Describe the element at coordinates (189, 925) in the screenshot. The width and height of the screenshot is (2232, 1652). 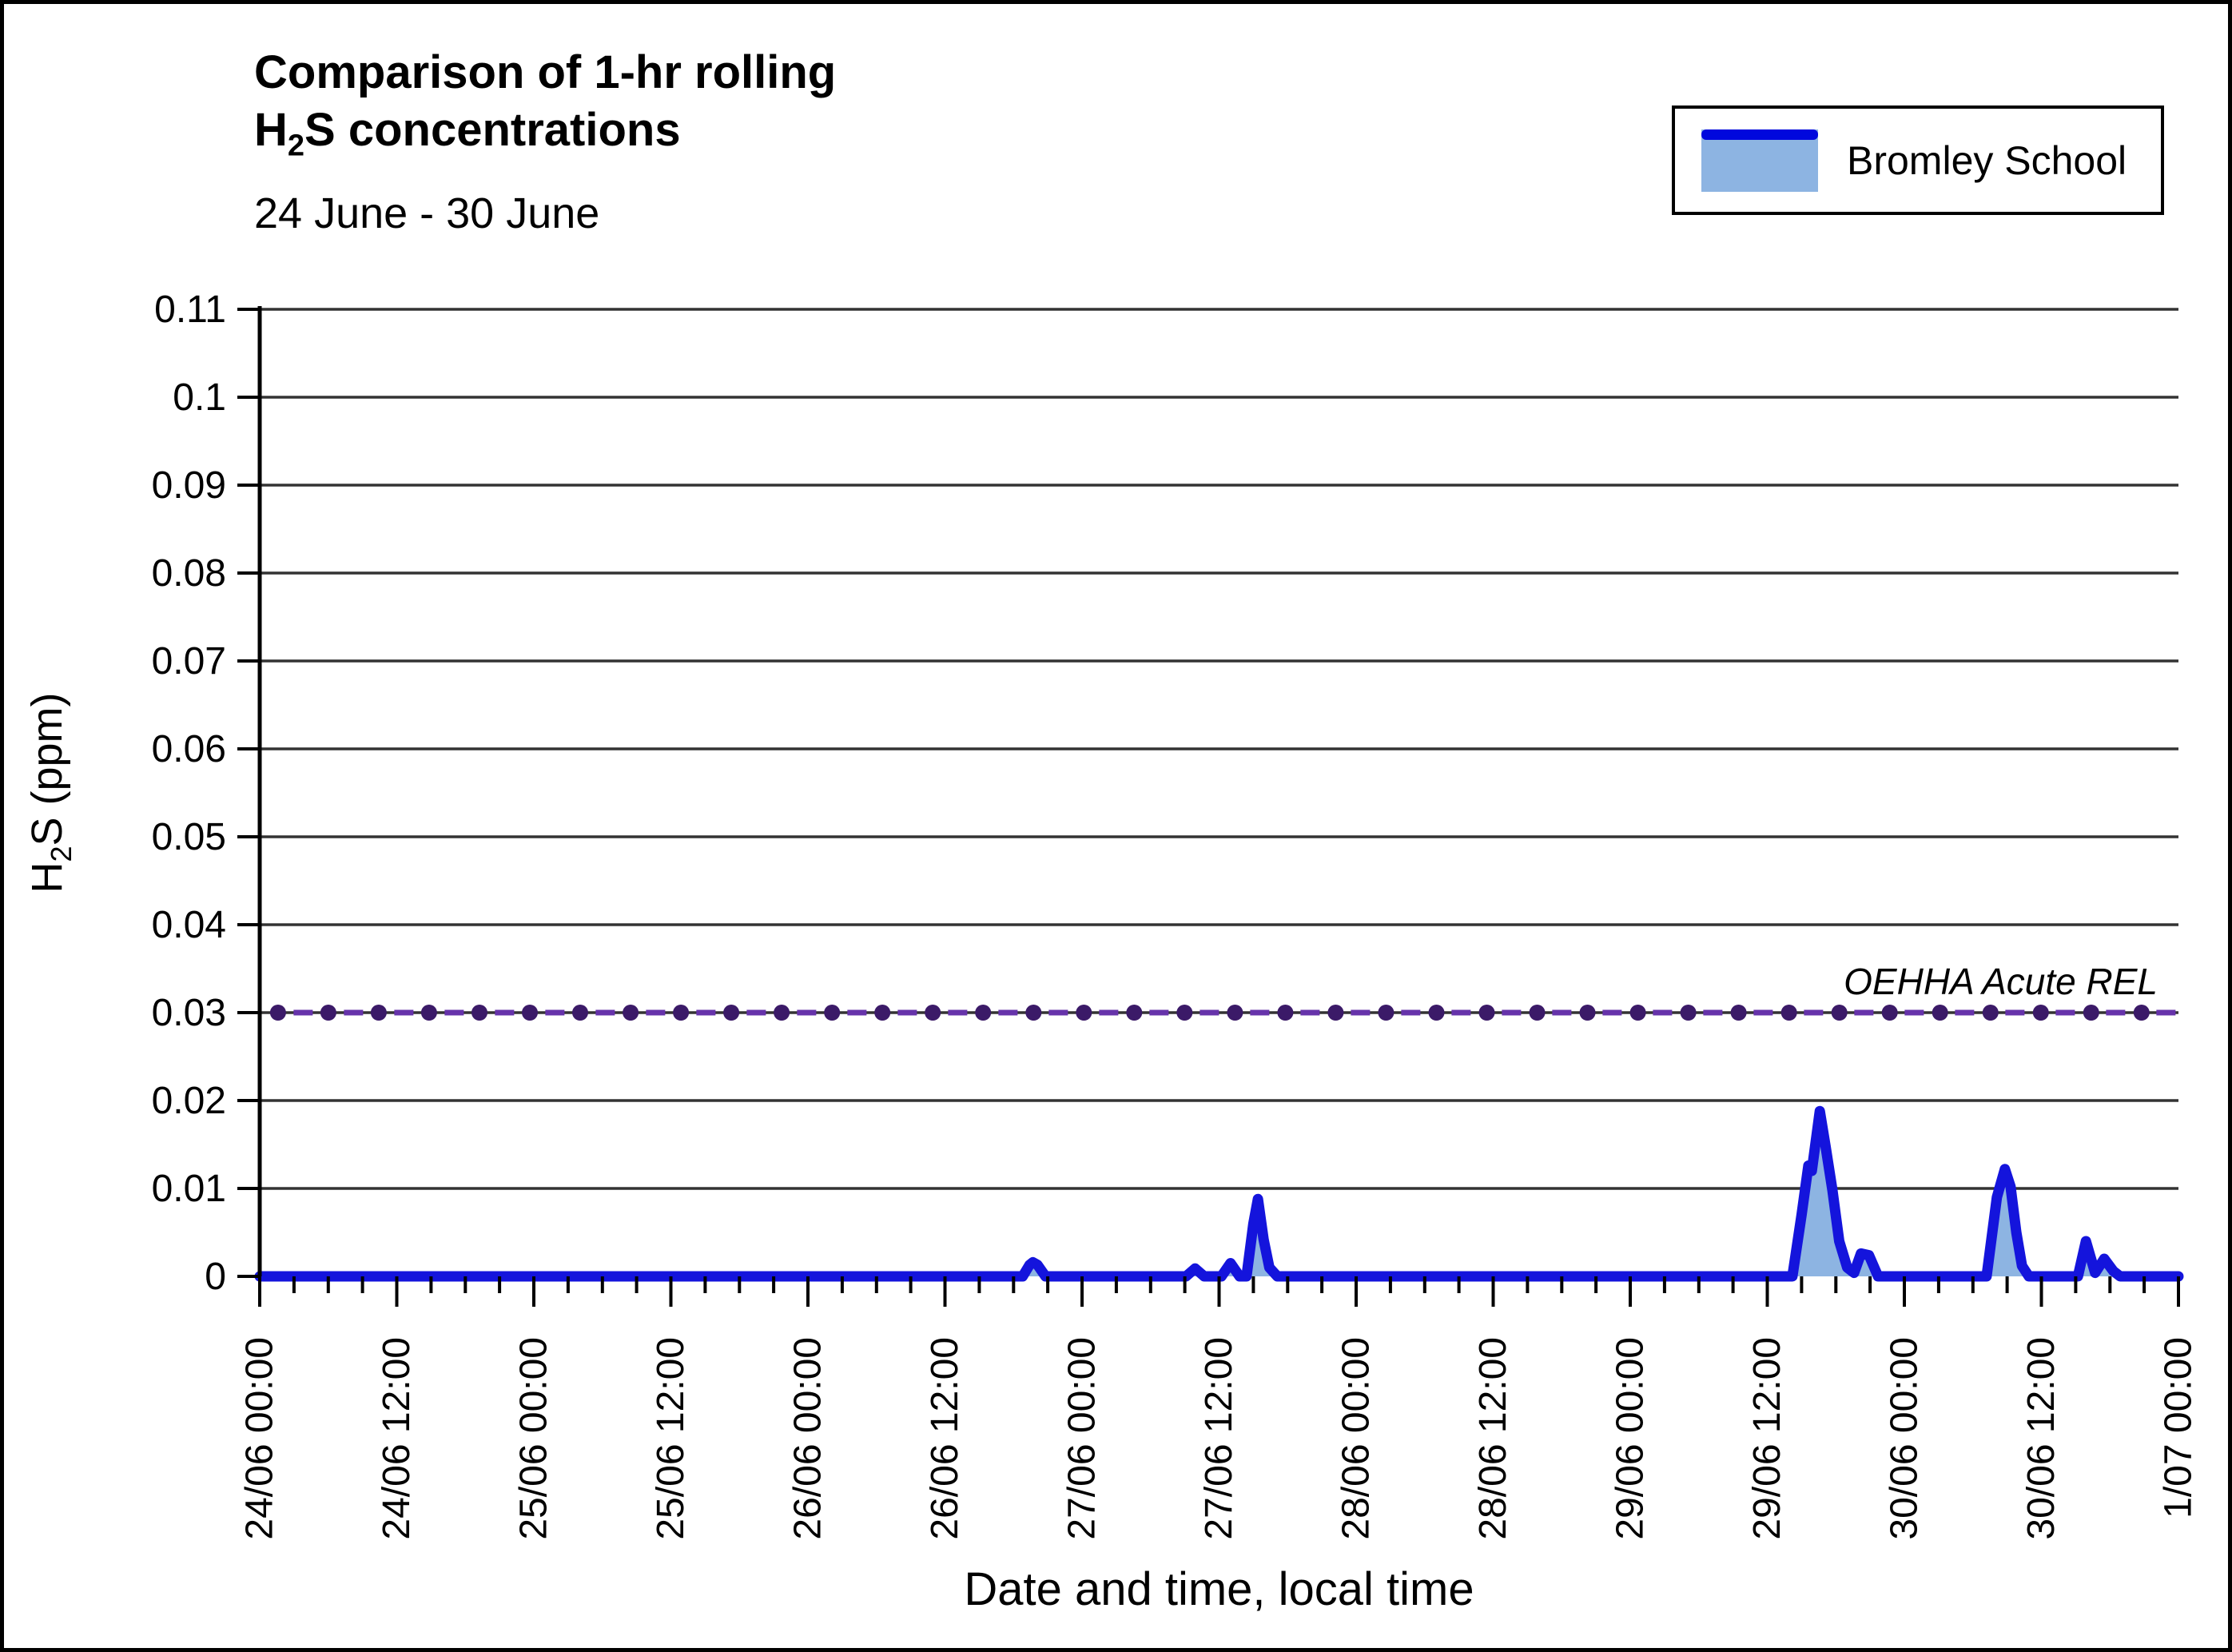
I see `y-tick-label: 0.04` at that location.